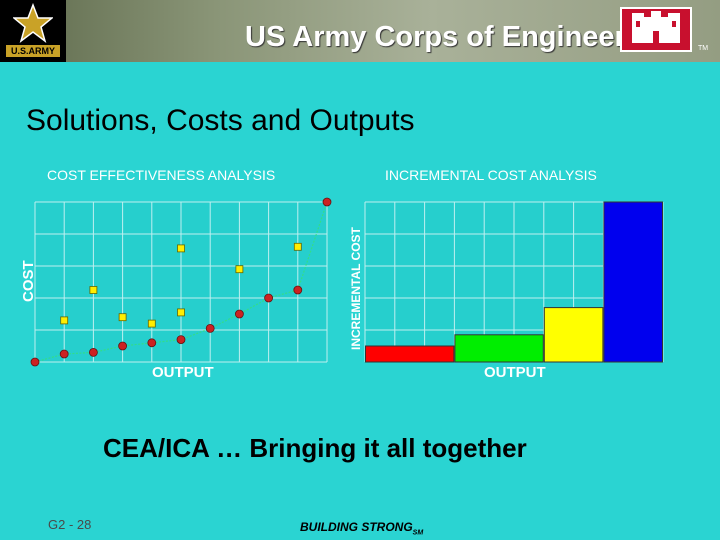  I want to click on army-badge-text: U.S.ARMY, so click(33, 51).